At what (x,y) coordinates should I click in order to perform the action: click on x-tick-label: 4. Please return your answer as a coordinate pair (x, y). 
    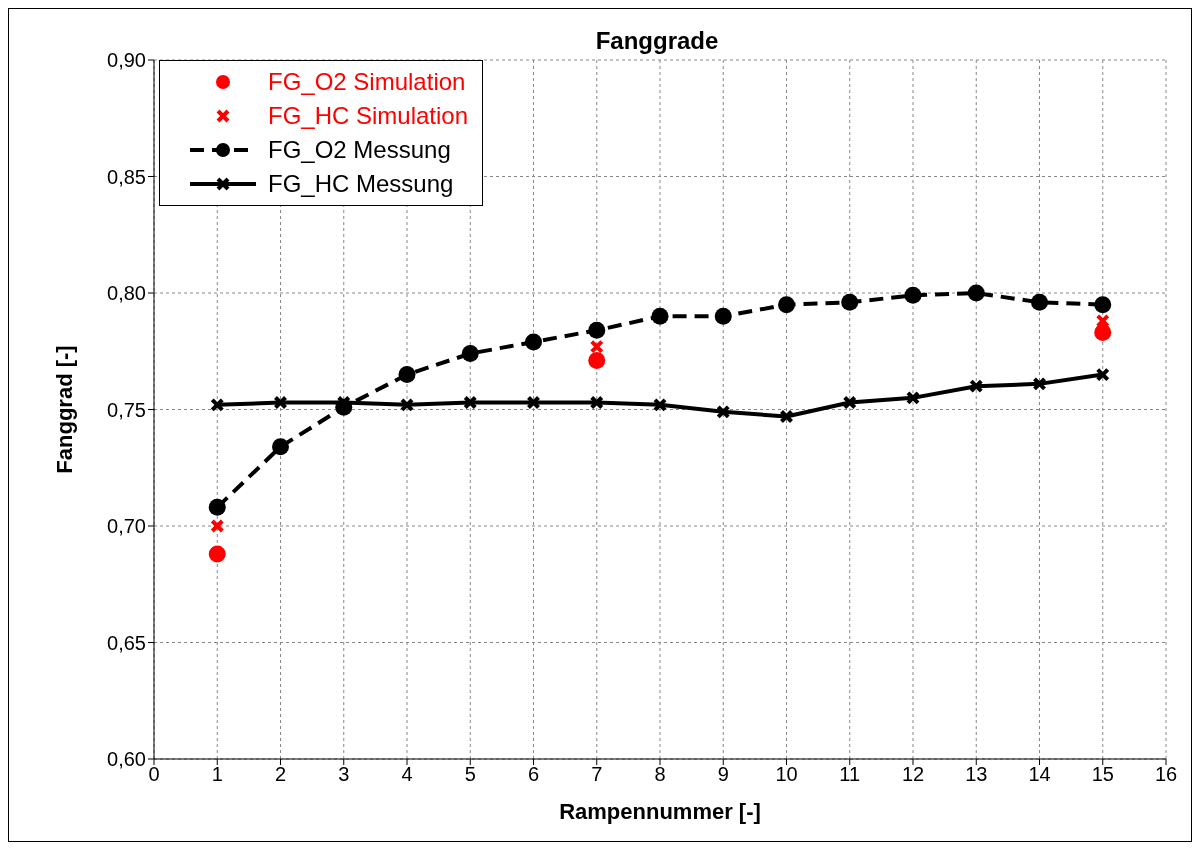
    Looking at the image, I should click on (407, 774).